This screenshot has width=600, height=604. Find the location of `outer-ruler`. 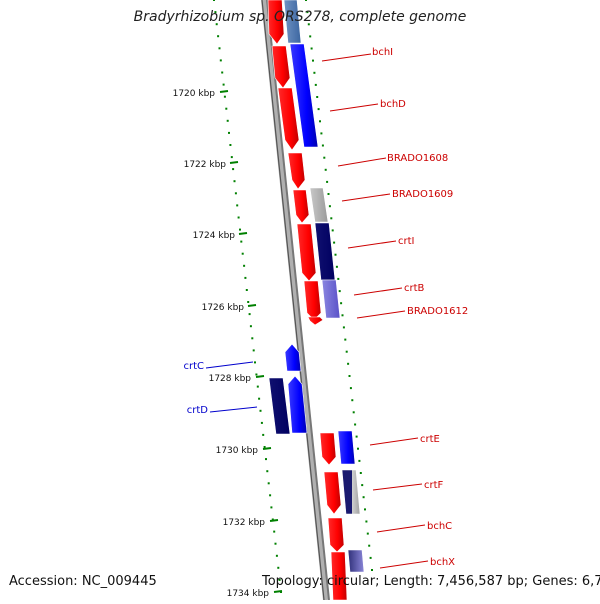

outer-ruler is located at coordinates (339, 285).